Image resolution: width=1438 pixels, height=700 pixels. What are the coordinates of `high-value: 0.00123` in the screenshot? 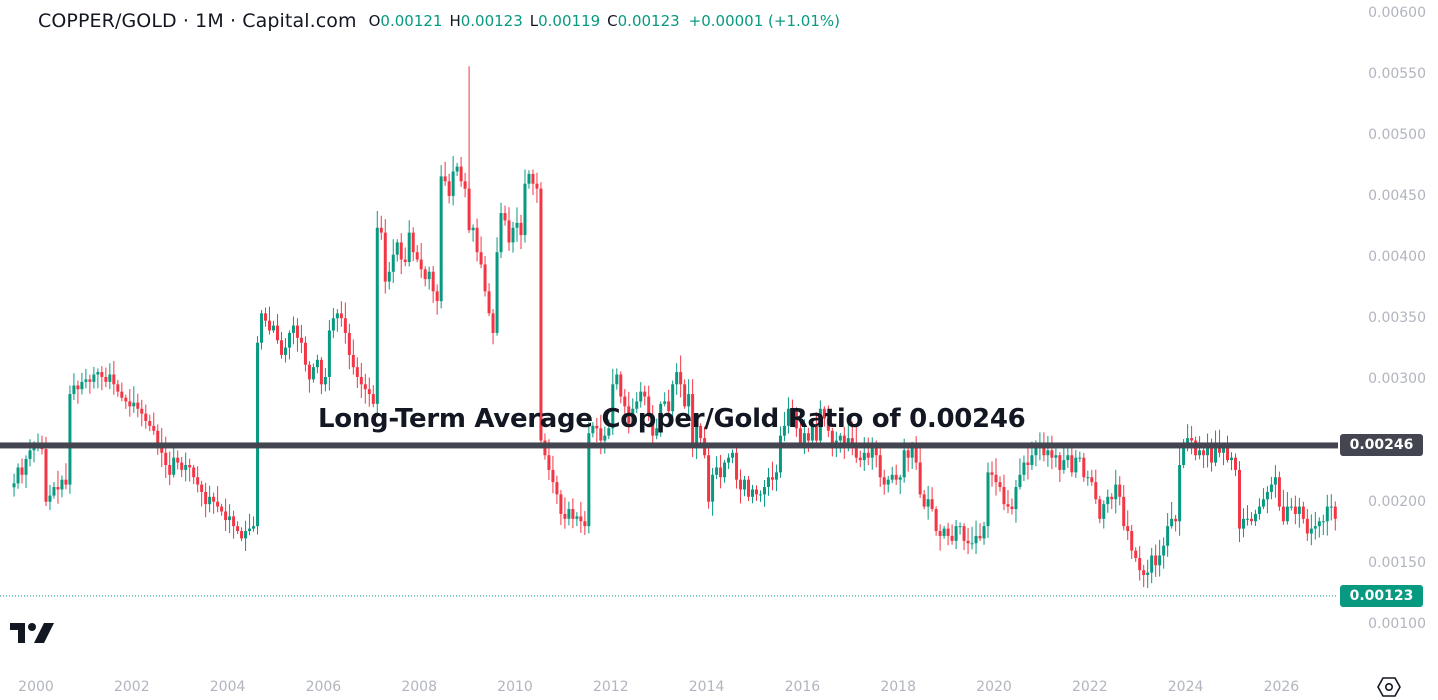 It's located at (491, 21).